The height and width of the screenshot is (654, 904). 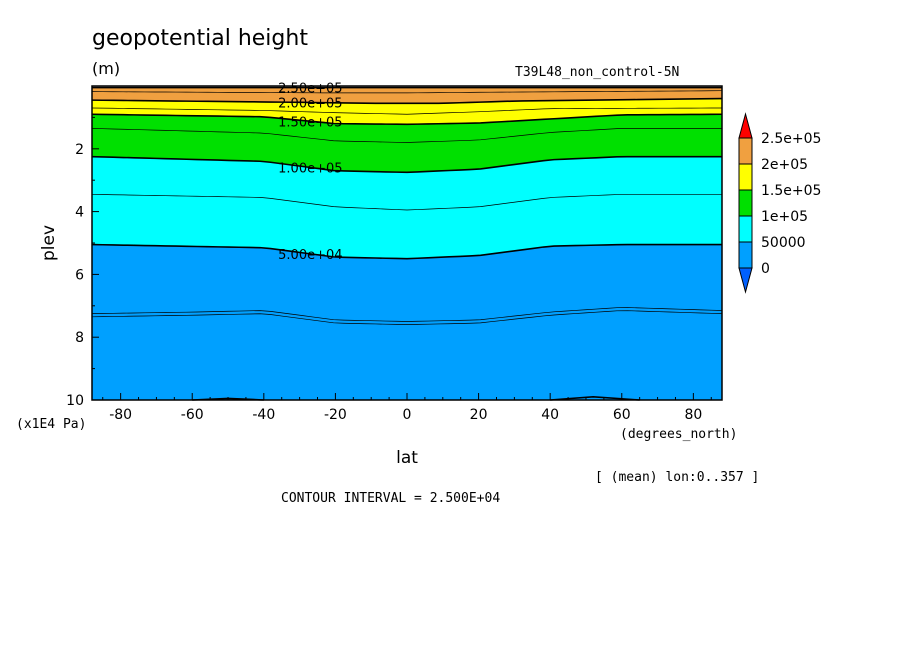 What do you see at coordinates (693, 415) in the screenshot?
I see `x-tick-label: 80` at bounding box center [693, 415].